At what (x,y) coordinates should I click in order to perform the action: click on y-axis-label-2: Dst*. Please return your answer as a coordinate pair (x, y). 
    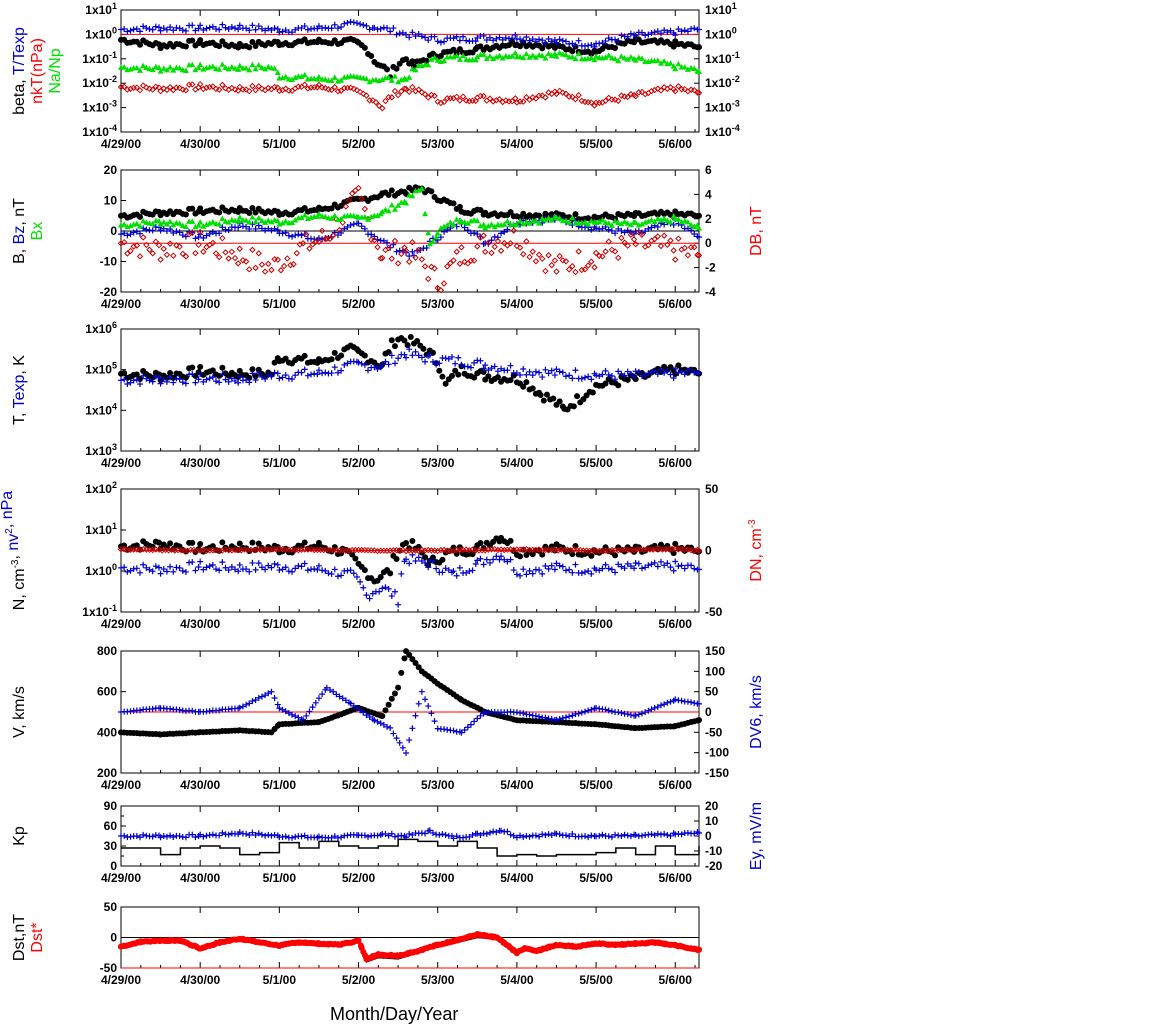
    Looking at the image, I should click on (37, 937).